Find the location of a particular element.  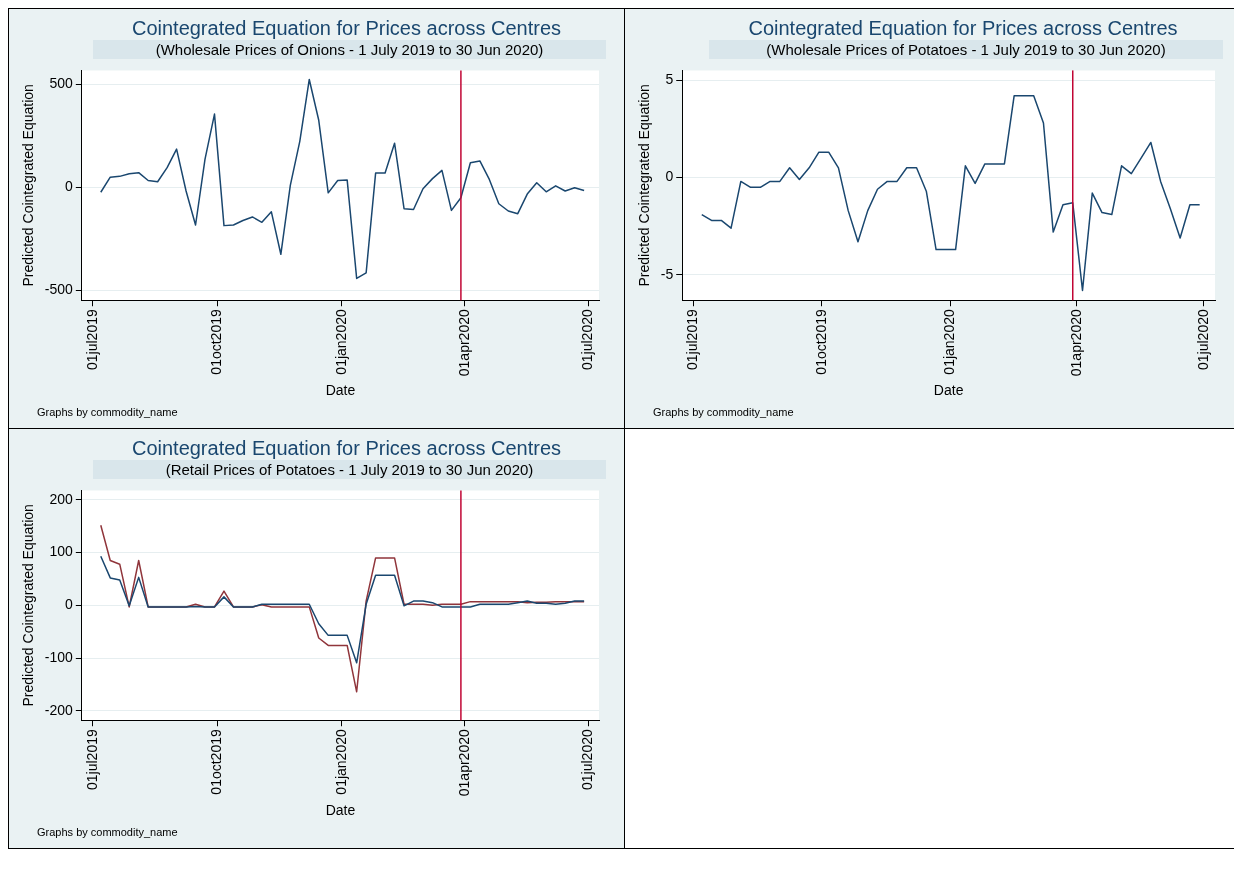

y-tick-label: -500 is located at coordinates (59, 289).